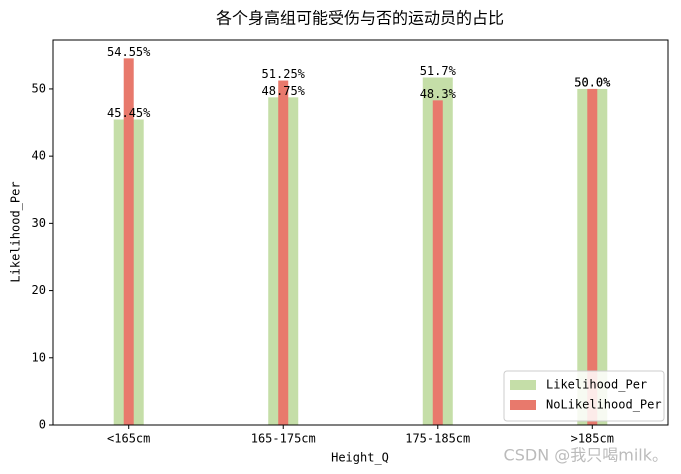 This screenshot has height=474, width=681. I want to click on x-axis-label: Height_Q, so click(360, 458).